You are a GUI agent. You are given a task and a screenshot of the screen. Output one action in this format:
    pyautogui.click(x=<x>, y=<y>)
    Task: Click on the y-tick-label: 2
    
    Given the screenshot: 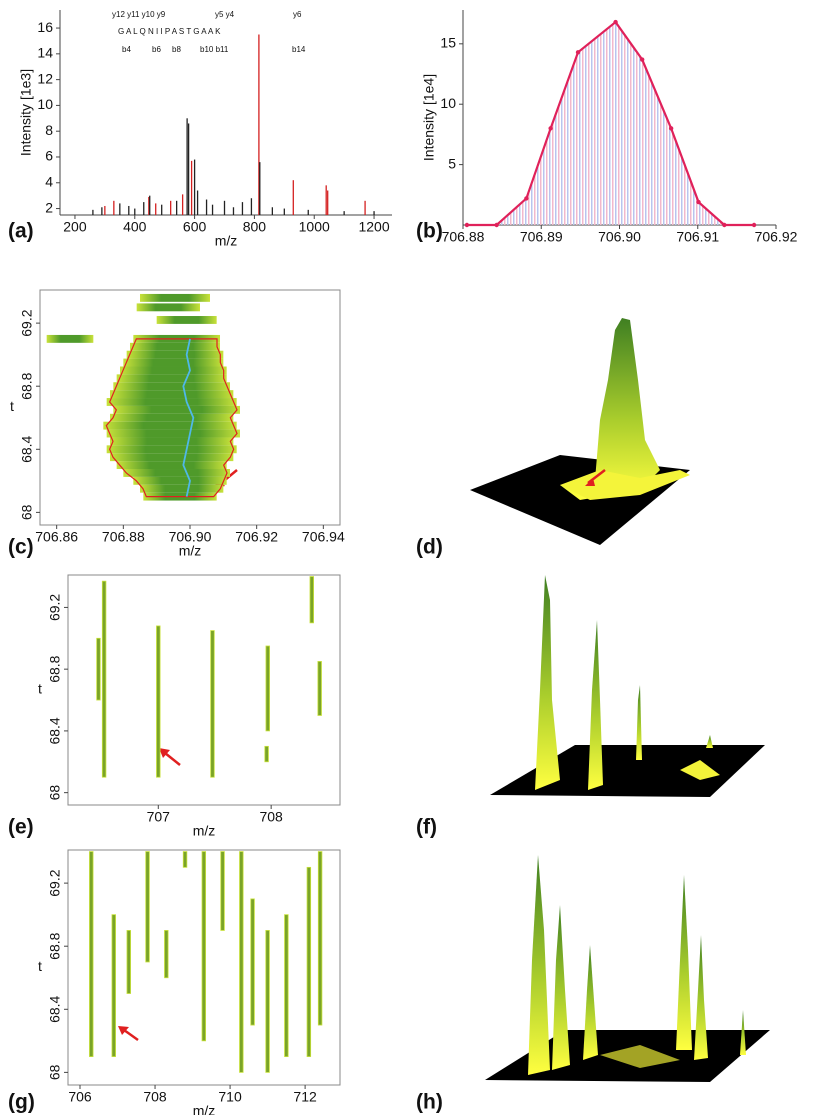 What is the action you would take?
    pyautogui.click(x=49, y=207)
    